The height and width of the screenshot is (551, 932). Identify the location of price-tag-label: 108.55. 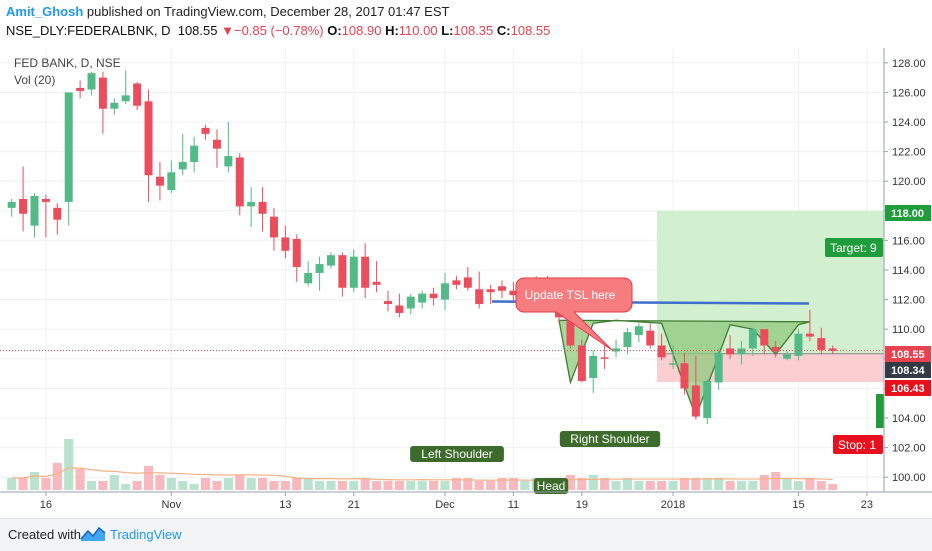
(908, 355).